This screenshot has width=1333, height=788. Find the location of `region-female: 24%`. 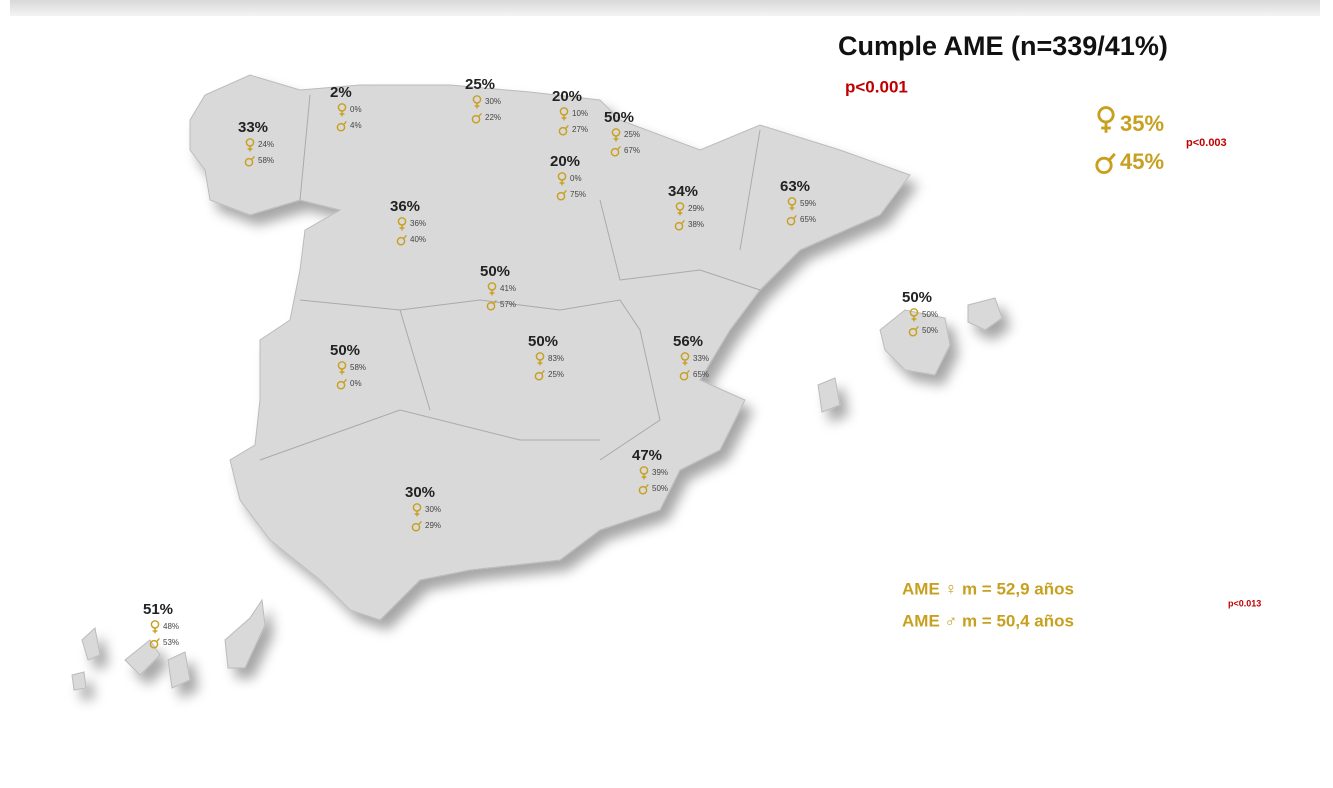

region-female: 24% is located at coordinates (266, 144).